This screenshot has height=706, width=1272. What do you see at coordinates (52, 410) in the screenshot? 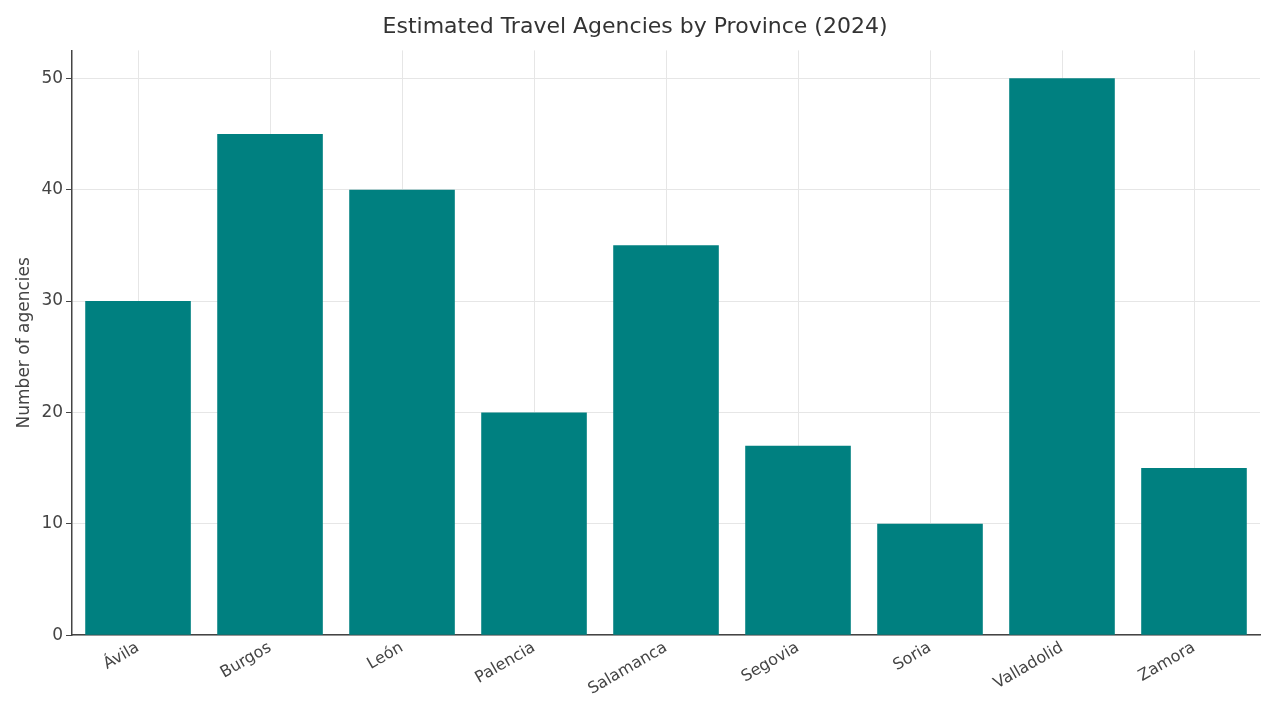
I see `y-tick-label: 20` at bounding box center [52, 410].